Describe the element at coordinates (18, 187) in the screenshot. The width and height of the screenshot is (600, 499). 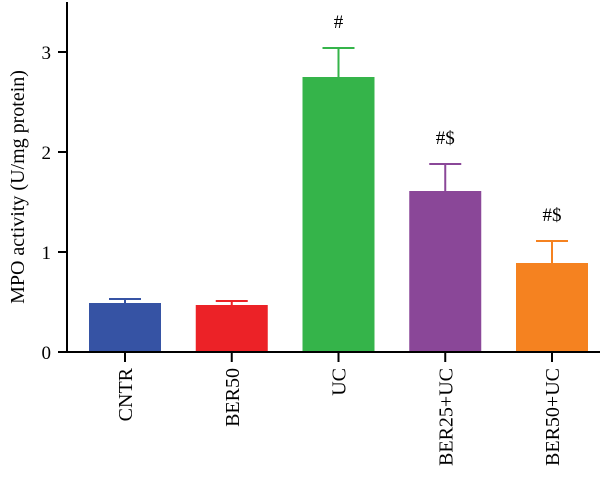
I see `y-axis-label: MPO activity (U/mg protein)` at that location.